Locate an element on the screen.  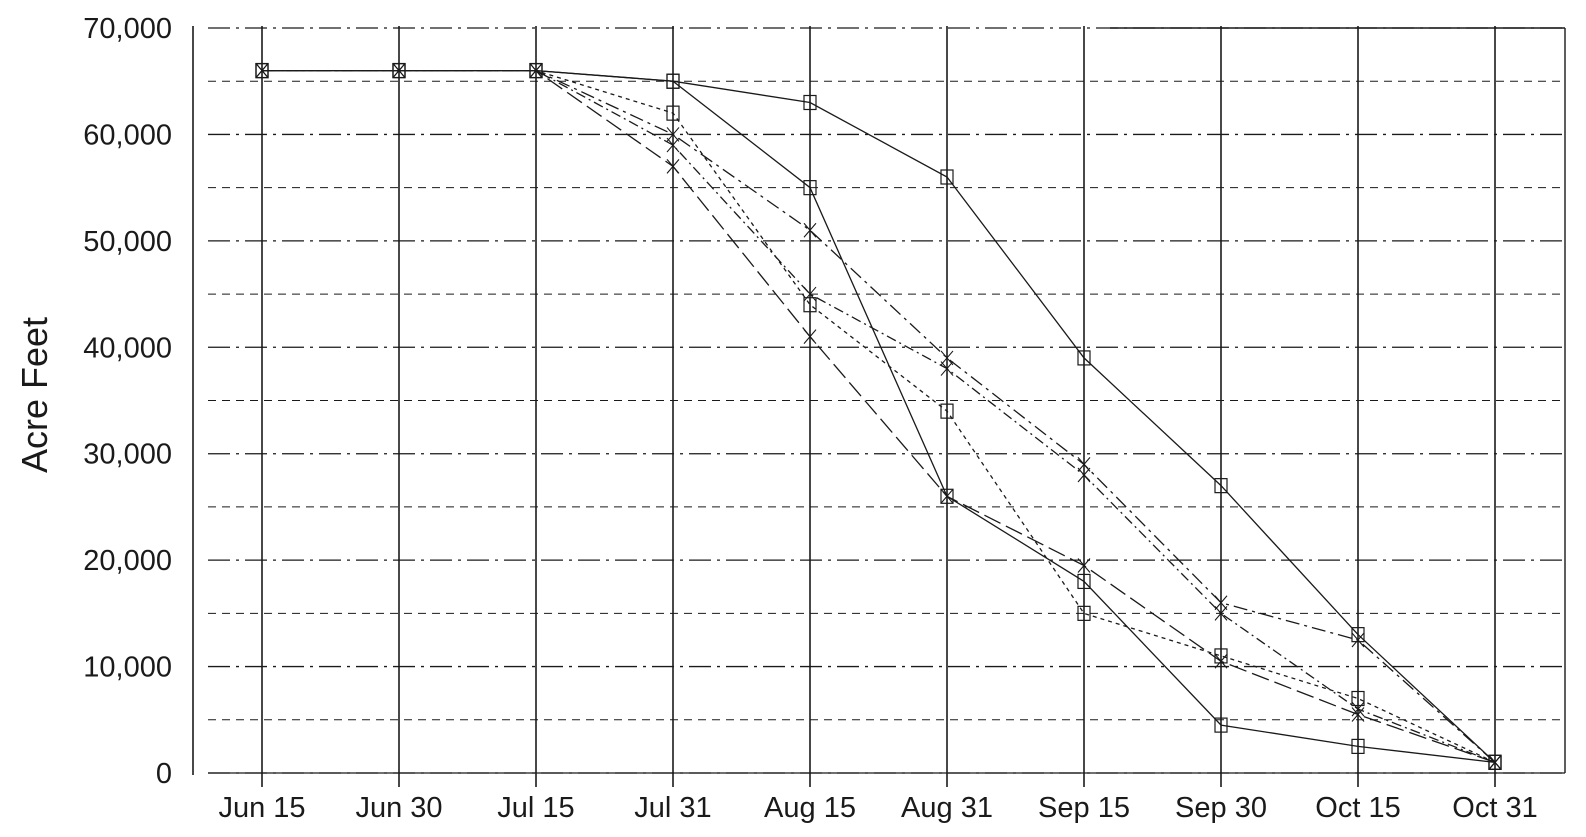
y-axis-label: Acre Feet is located at coordinates (34, 395).